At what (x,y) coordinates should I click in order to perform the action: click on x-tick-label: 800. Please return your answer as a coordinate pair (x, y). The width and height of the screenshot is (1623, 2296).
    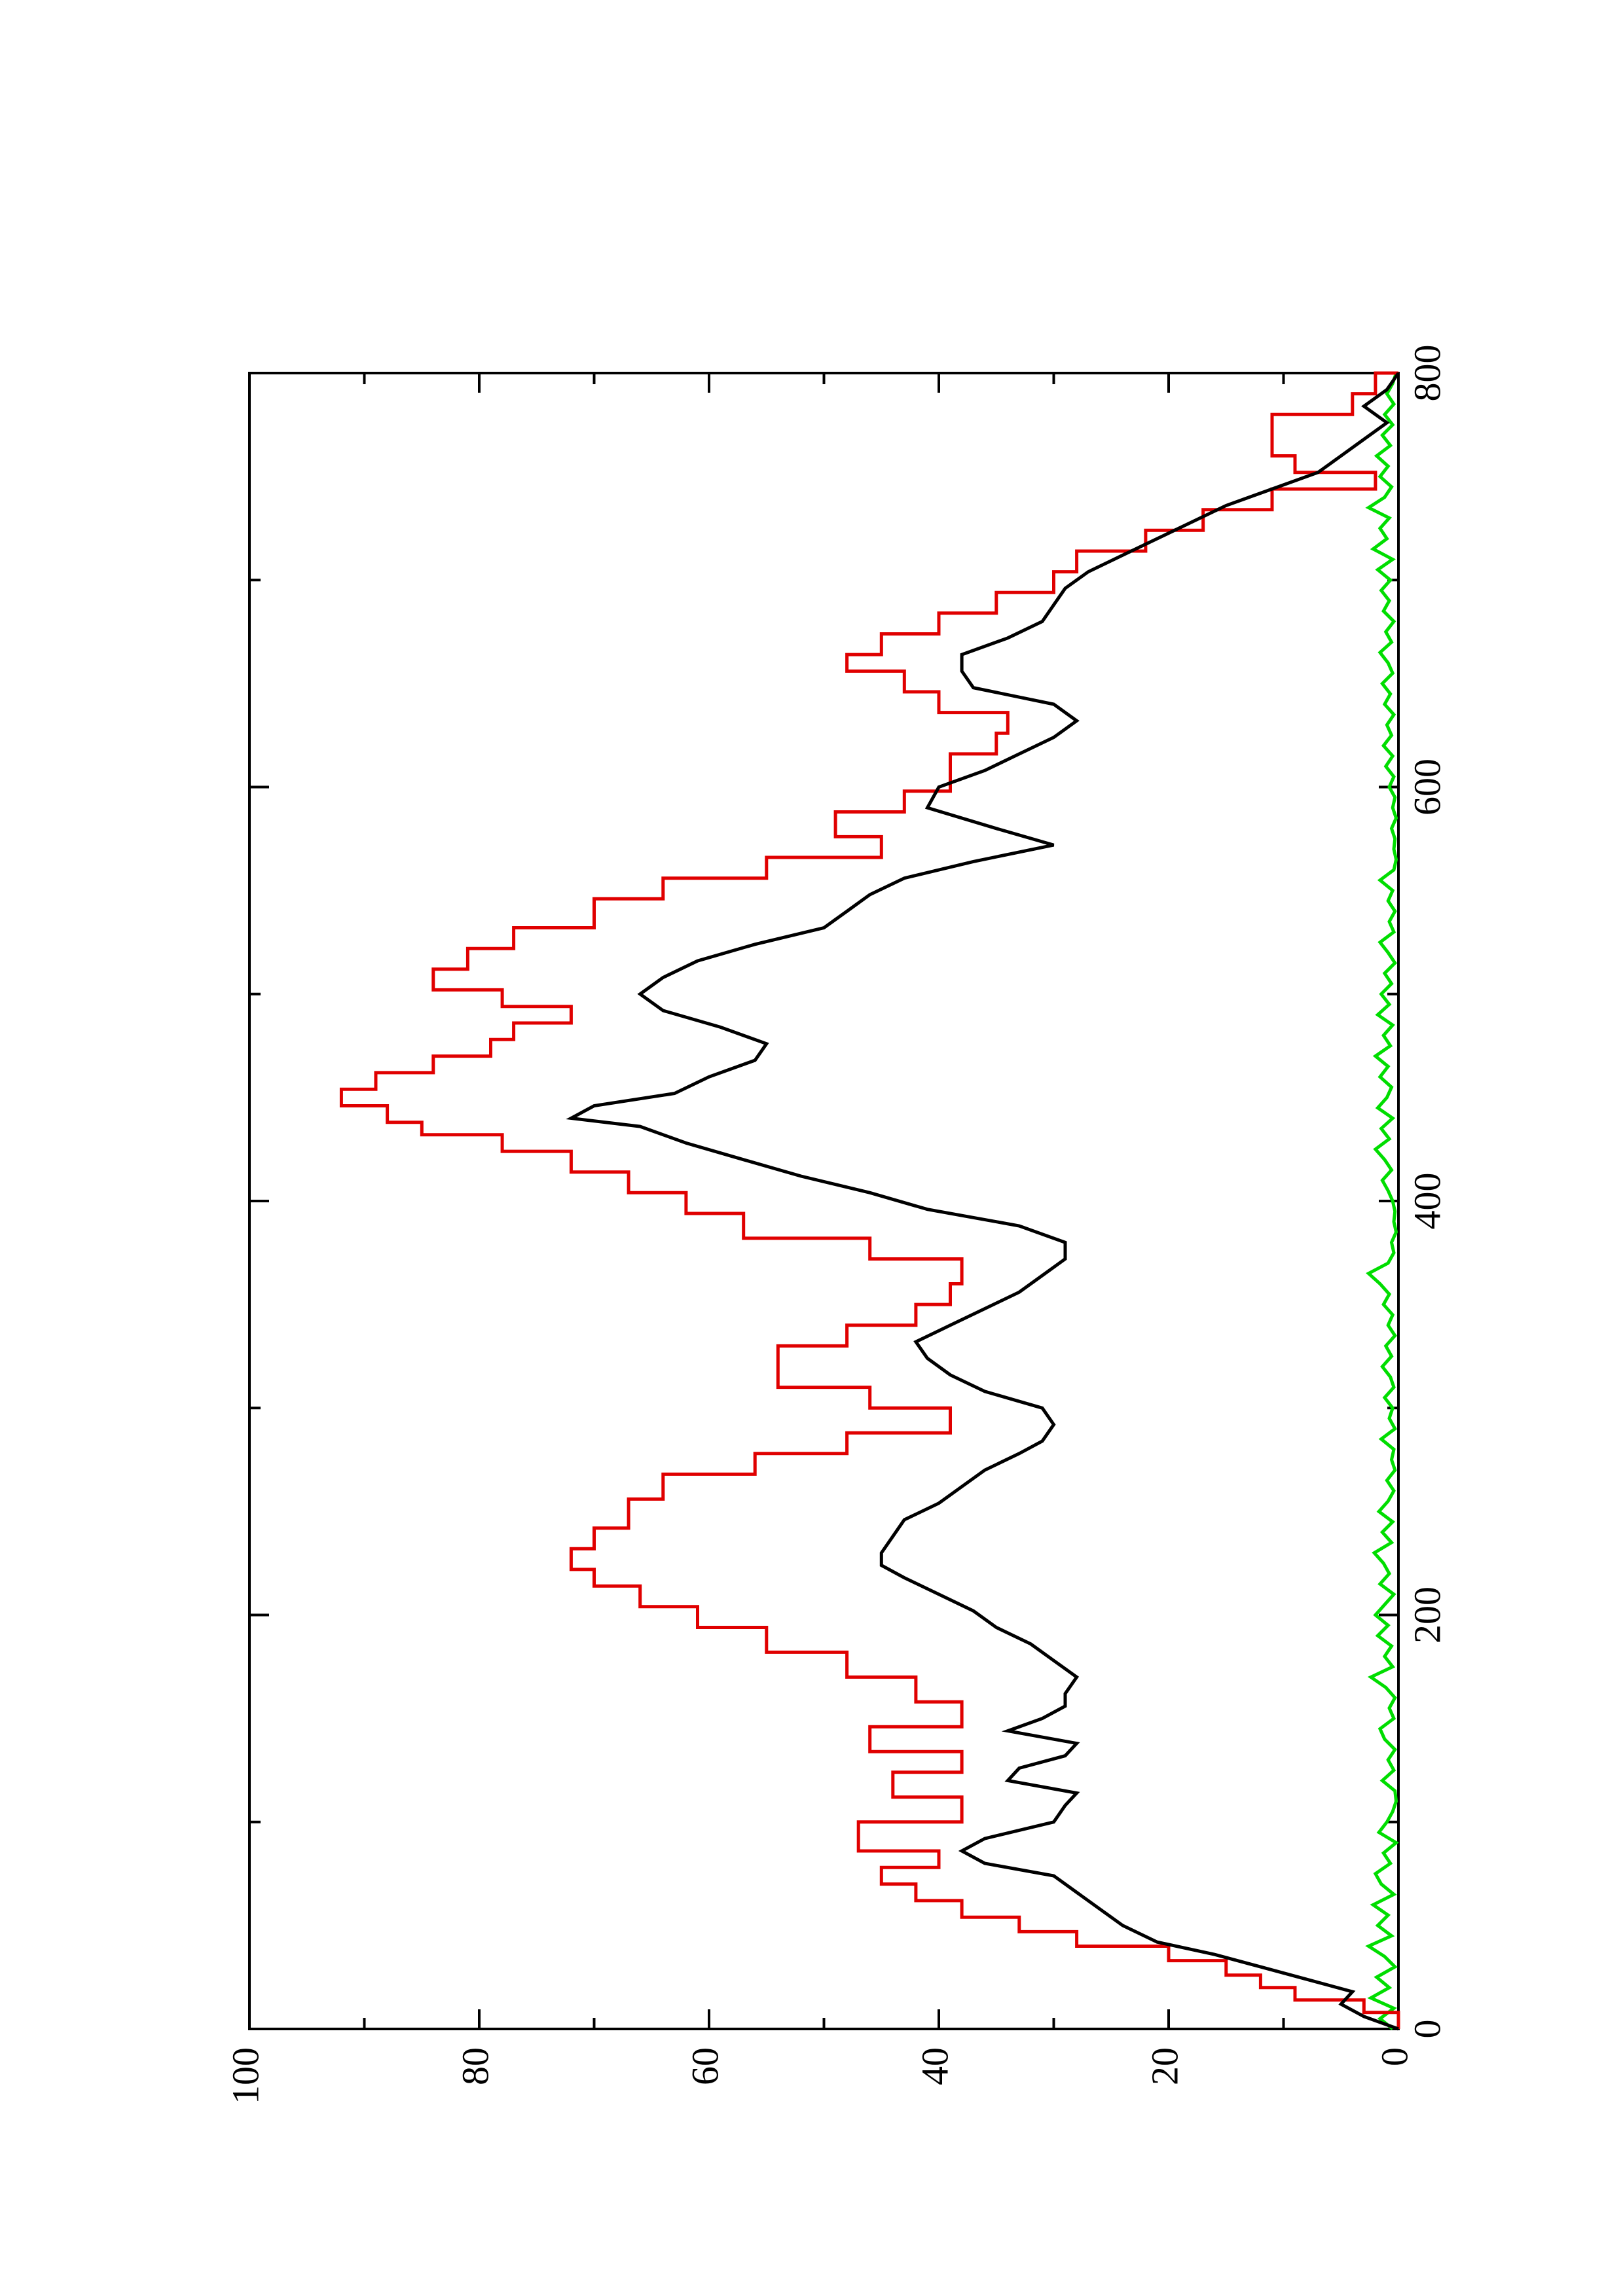
    Looking at the image, I should click on (1427, 373).